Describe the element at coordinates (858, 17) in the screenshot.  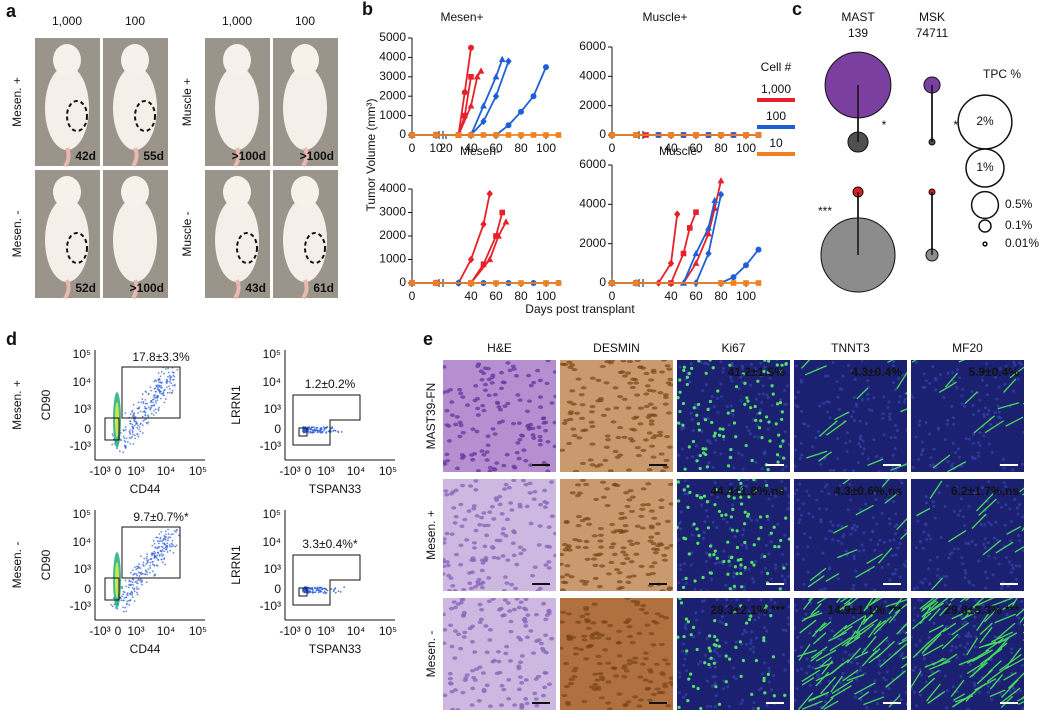
I see `column-header: MAST` at that location.